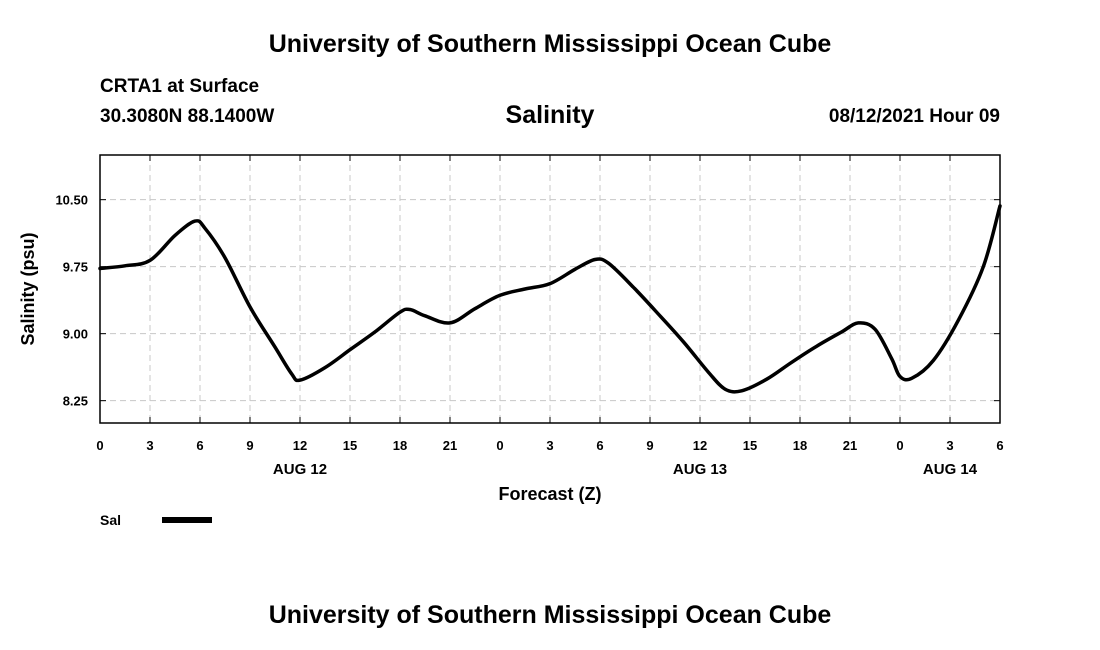 The width and height of the screenshot is (1100, 650). Describe the element at coordinates (110, 520) in the screenshot. I see `legend-label: Sal` at that location.